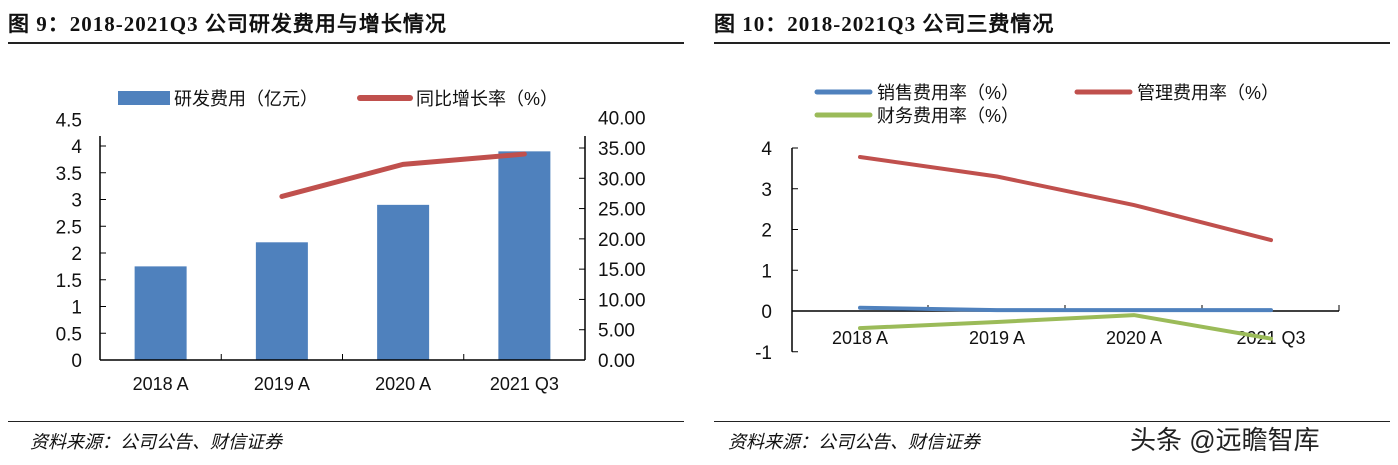  What do you see at coordinates (227, 24) in the screenshot?
I see `chart1-title: 图 9：2018-2021Q3 公司研发费用与增长情况` at bounding box center [227, 24].